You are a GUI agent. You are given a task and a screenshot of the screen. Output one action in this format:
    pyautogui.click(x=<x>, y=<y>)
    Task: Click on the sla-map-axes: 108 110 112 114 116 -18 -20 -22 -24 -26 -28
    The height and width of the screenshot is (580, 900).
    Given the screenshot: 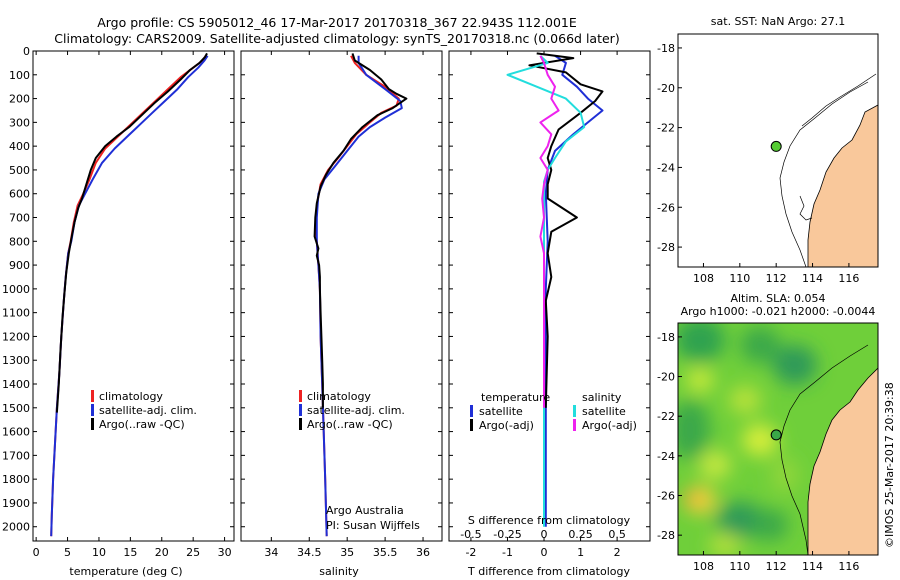 What is the action you would take?
    pyautogui.click(x=758, y=452)
    